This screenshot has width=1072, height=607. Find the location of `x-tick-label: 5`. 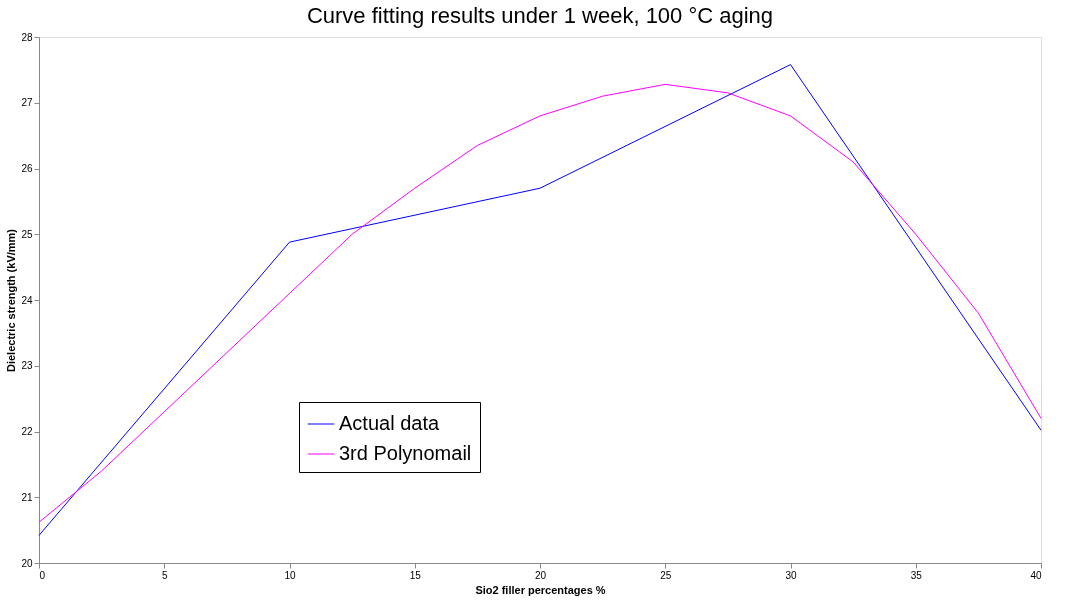

x-tick-label: 5 is located at coordinates (164, 575).